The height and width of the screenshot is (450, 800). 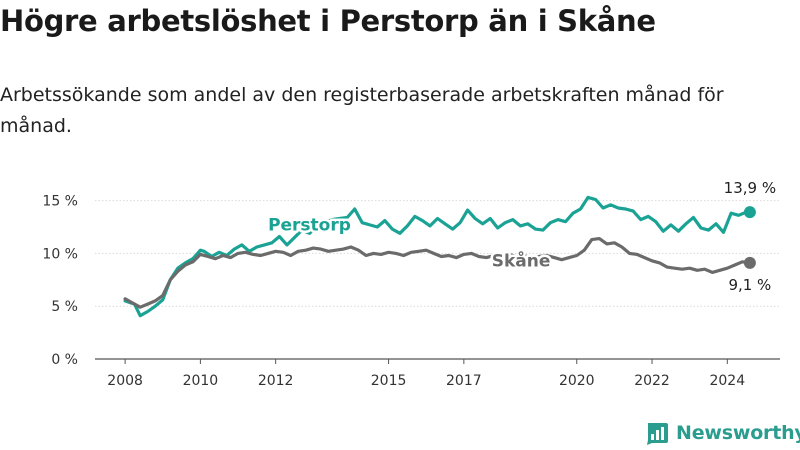 I want to click on newsworthy-chart-icon, so click(x=657, y=434).